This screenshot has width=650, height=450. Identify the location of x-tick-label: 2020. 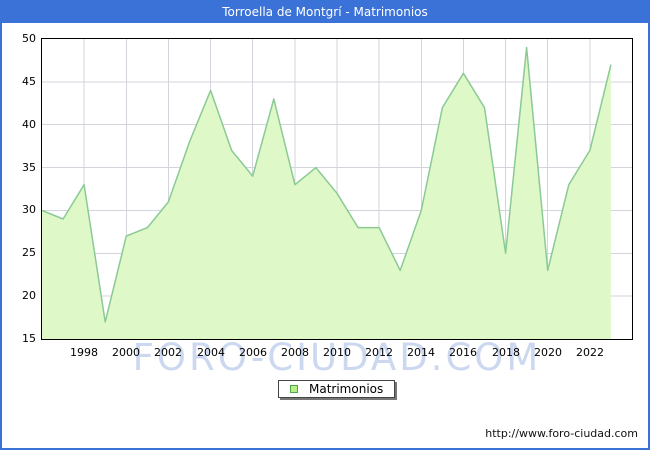
(548, 352).